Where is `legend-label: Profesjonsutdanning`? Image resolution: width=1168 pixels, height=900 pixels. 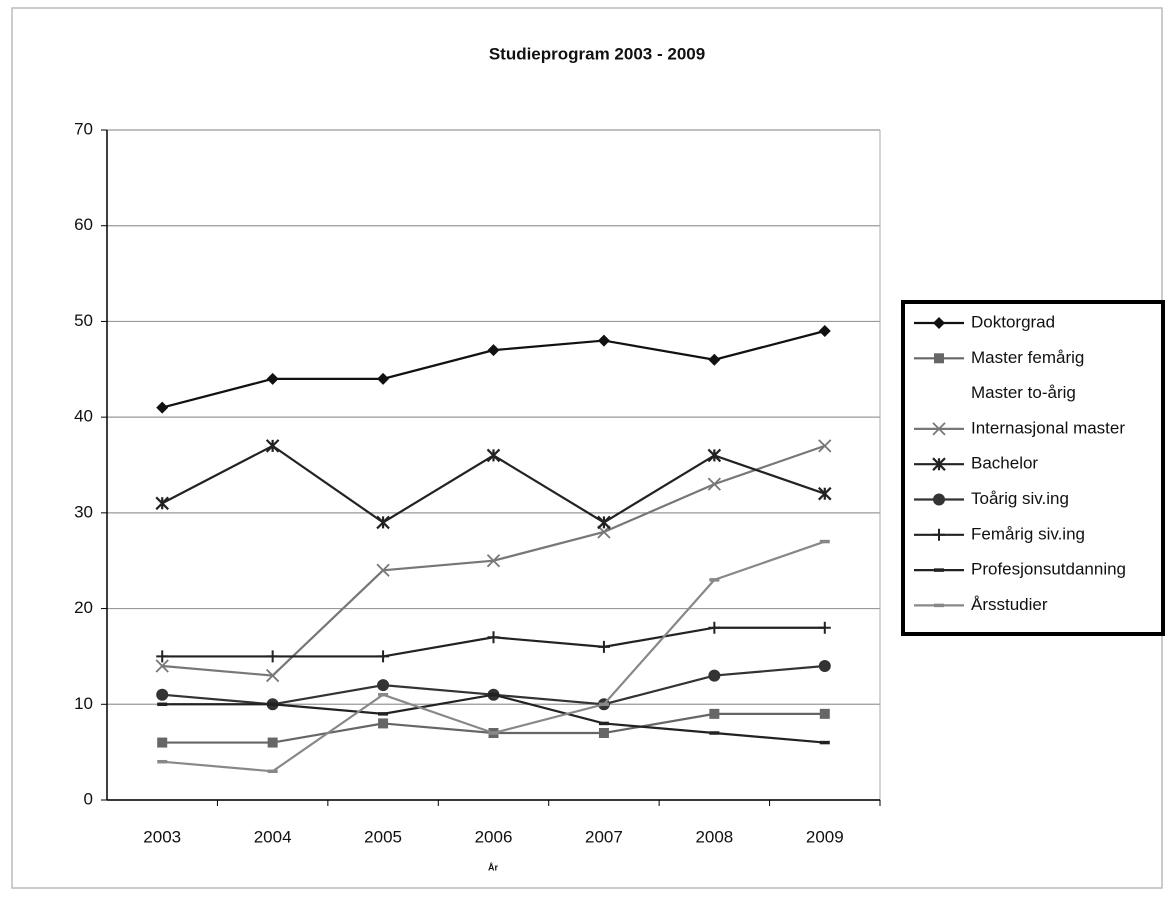 legend-label: Profesjonsutdanning is located at coordinates (1048, 569).